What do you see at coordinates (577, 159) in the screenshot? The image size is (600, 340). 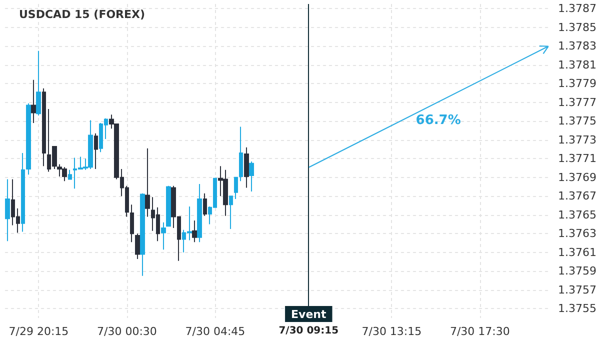 I see `y-tick-label: 1.3771` at bounding box center [577, 159].